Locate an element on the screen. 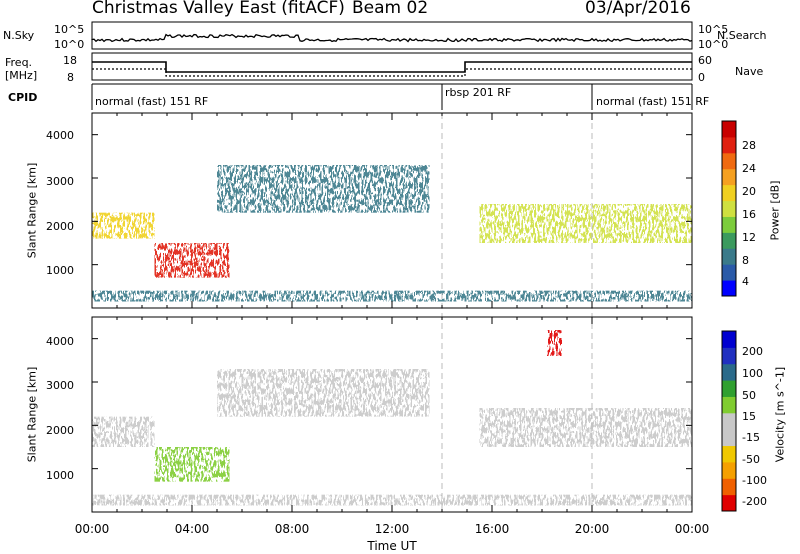 This screenshot has height=554, width=800. nsearch-tick-bottom: 10^0 is located at coordinates (713, 44).